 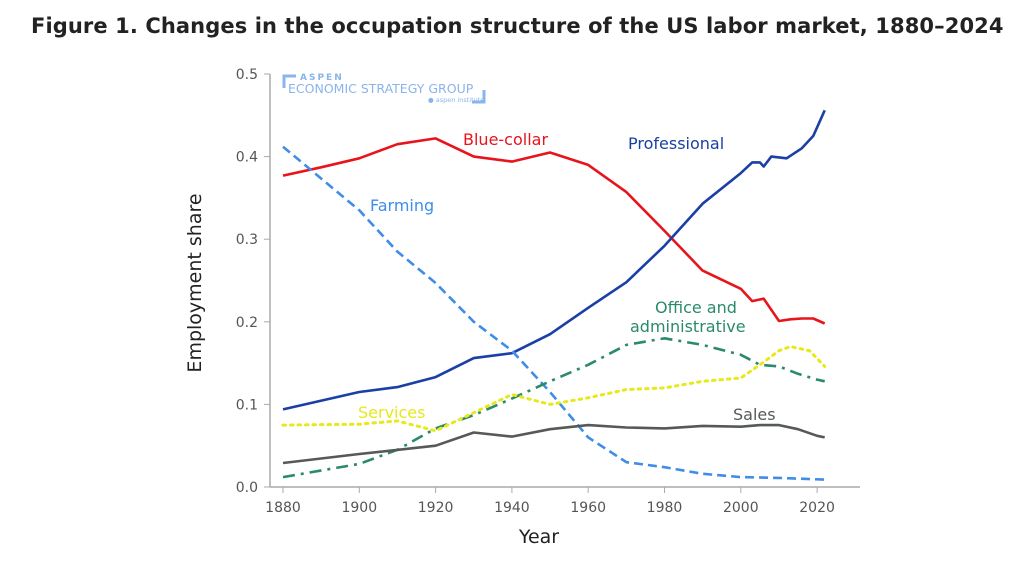 What do you see at coordinates (665, 508) in the screenshot?
I see `x-tick-label: 1980` at bounding box center [665, 508].